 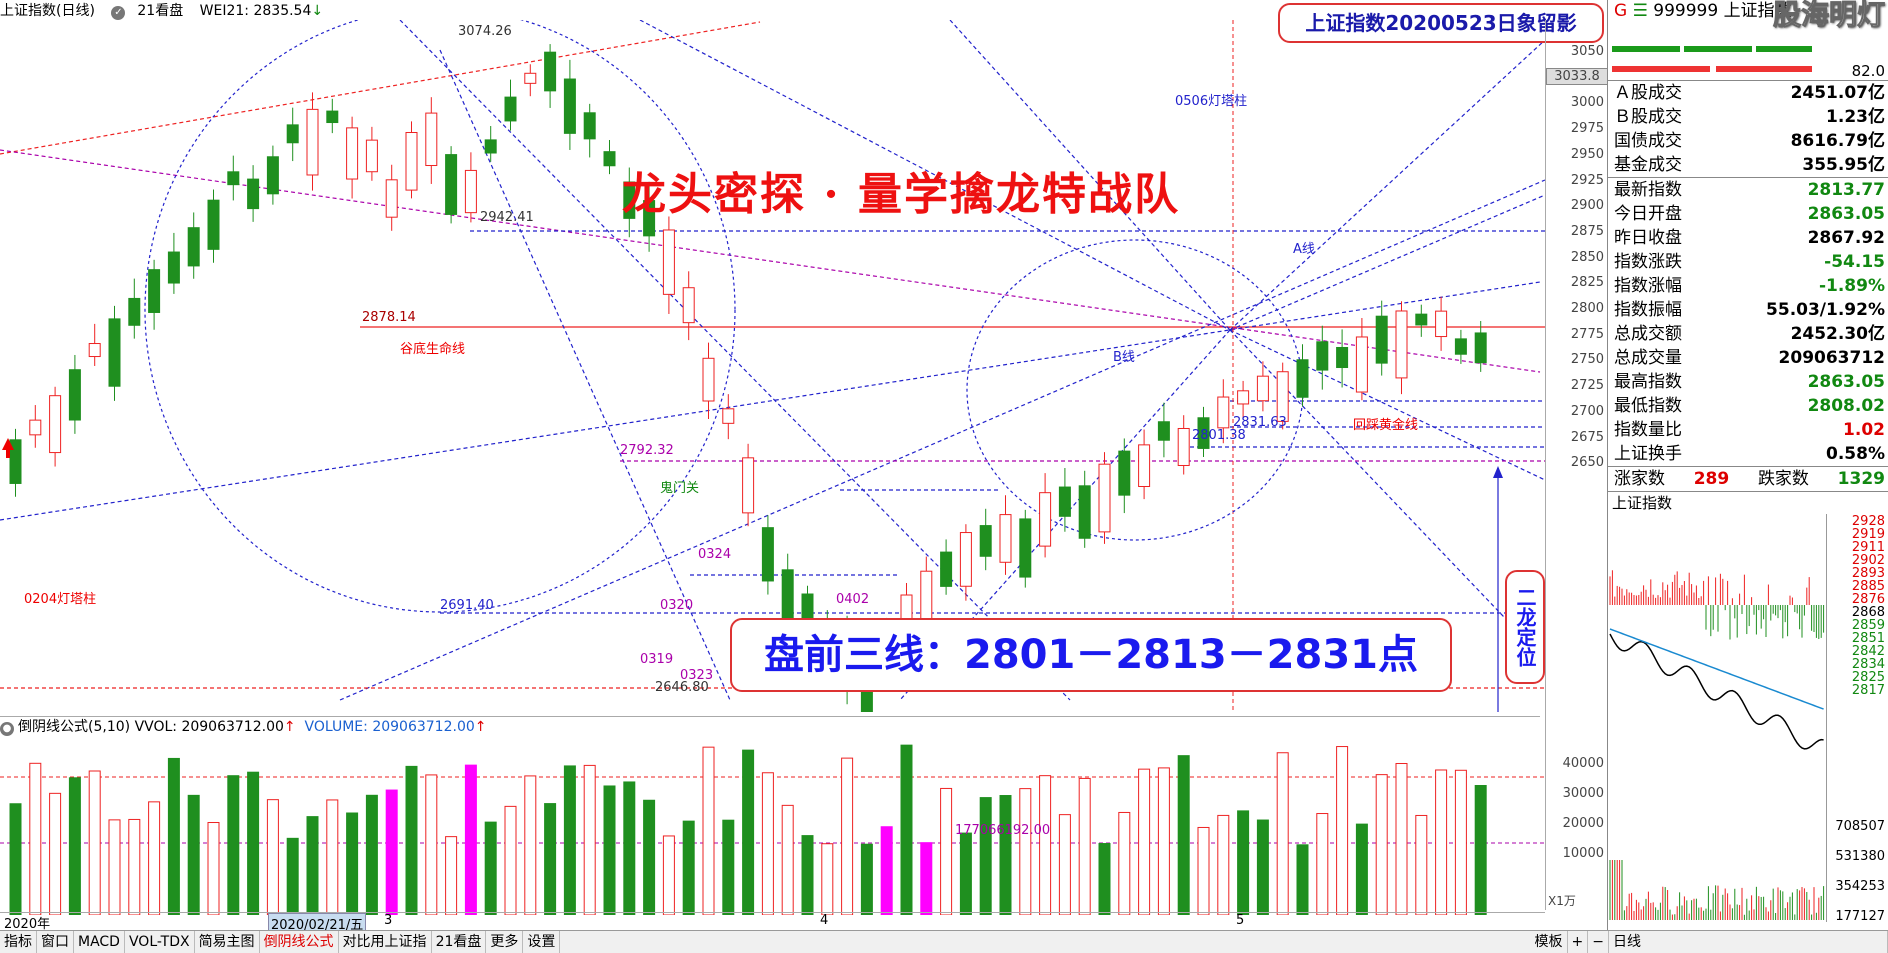 I want to click on price-tick: 2775, so click(x=1587, y=334).